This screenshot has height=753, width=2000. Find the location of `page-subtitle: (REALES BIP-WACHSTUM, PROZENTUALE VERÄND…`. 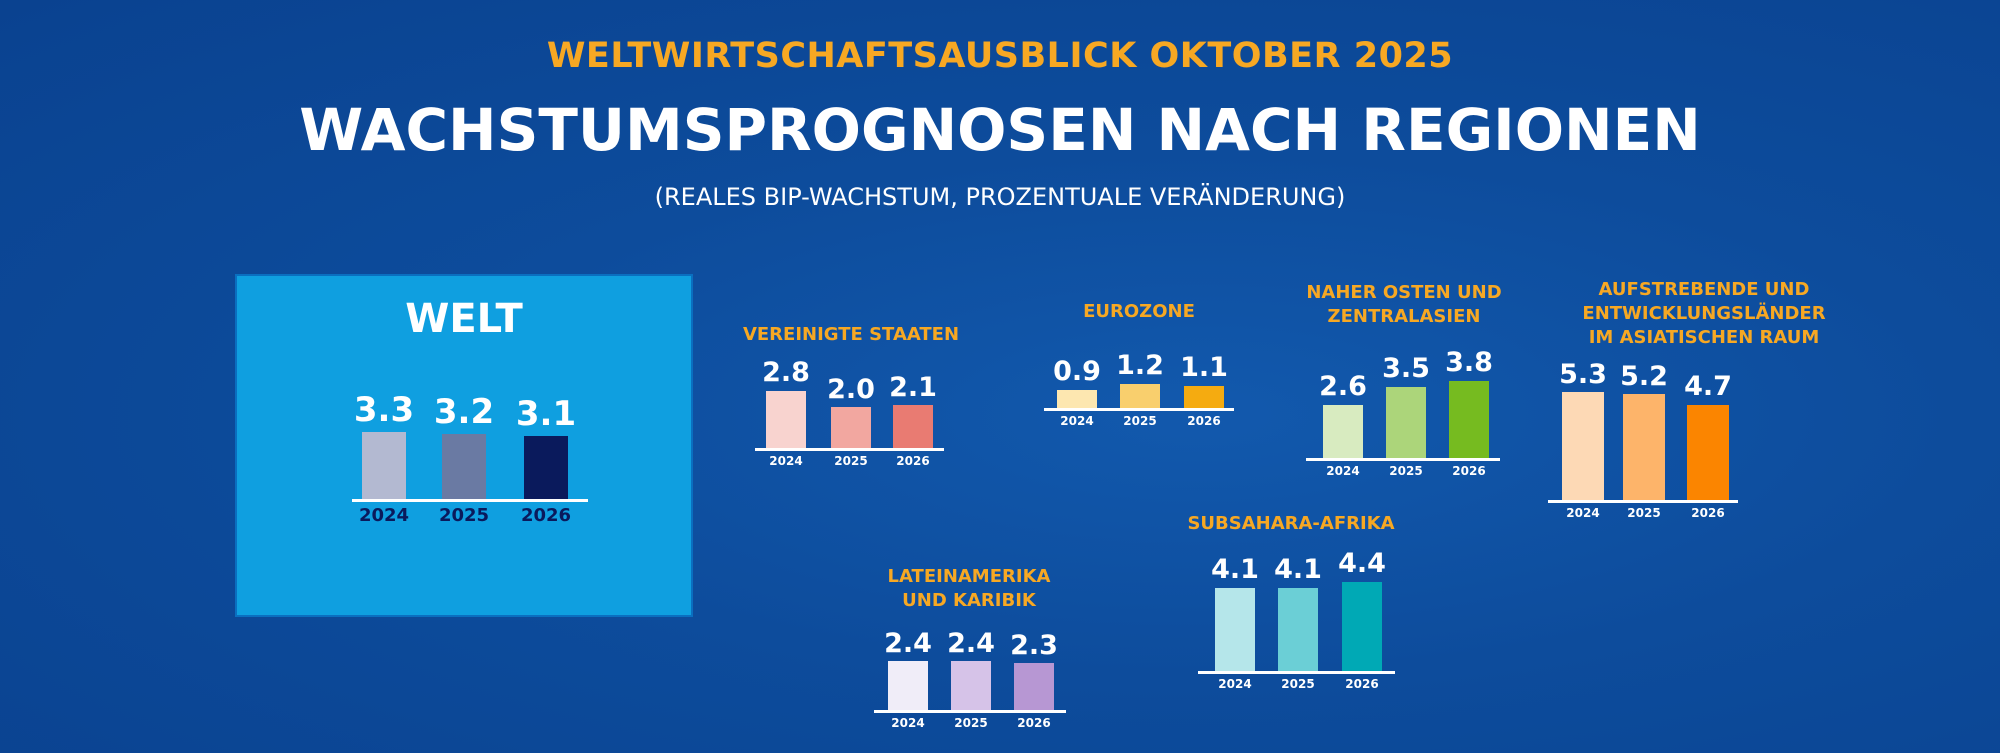

page-subtitle: (REALES BIP-WACHSTUM, PROZENTUALE VERÄND… is located at coordinates (1000, 197).